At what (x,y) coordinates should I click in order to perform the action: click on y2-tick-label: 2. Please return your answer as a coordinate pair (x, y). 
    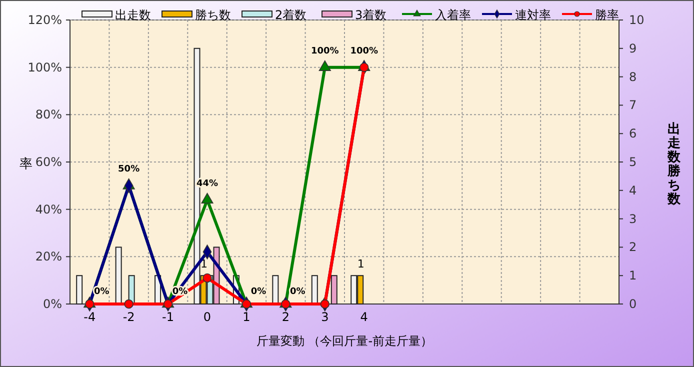
    Looking at the image, I should click on (633, 247).